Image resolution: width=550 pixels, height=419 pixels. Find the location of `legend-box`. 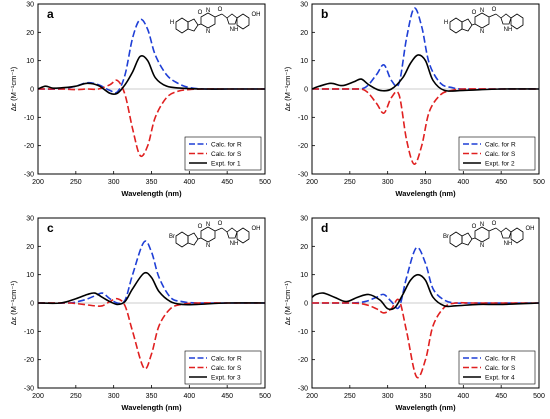

legend-box is located at coordinates (497, 367).